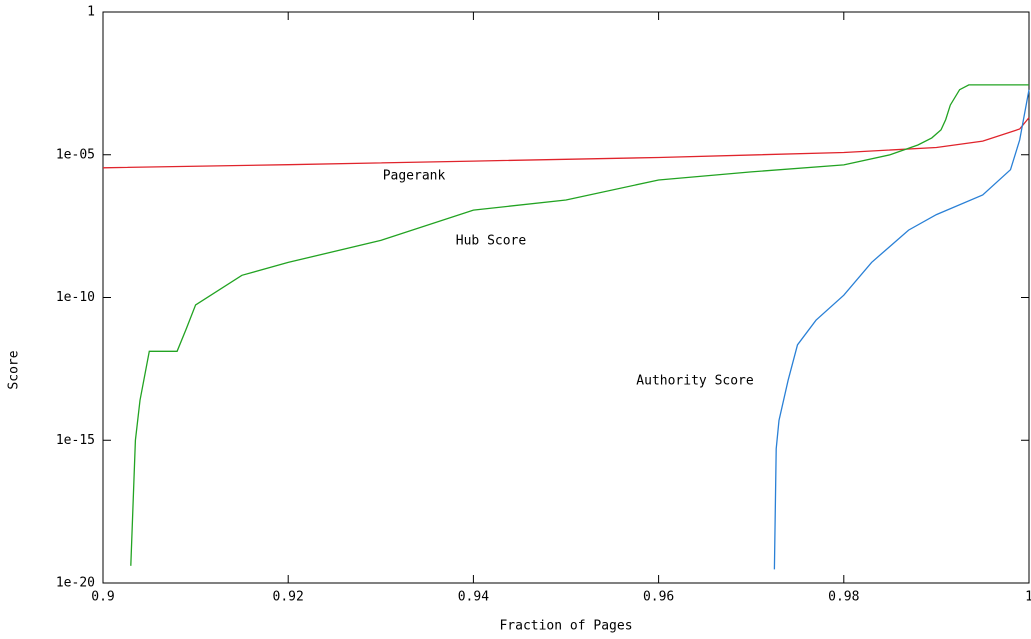 This screenshot has width=1031, height=639. I want to click on y-tick-label: 1e-10, so click(75, 297).